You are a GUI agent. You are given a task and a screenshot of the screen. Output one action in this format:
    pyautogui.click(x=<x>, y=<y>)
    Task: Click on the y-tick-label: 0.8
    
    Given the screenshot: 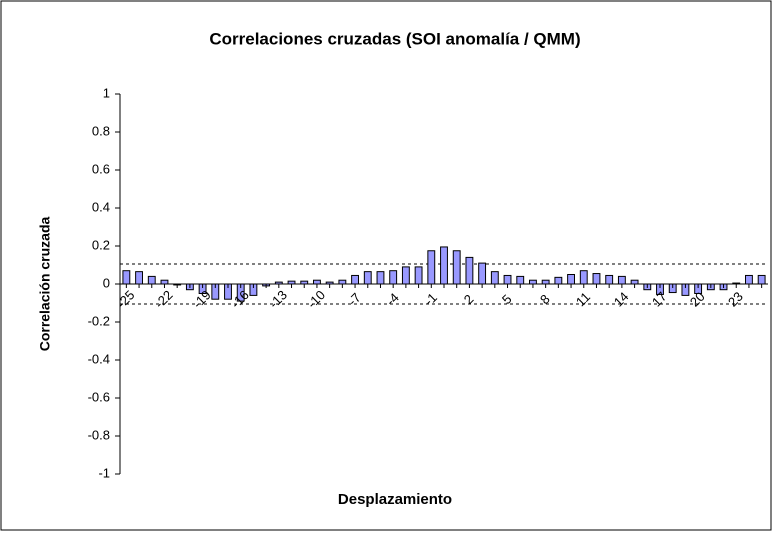 What is the action you would take?
    pyautogui.click(x=101, y=130)
    